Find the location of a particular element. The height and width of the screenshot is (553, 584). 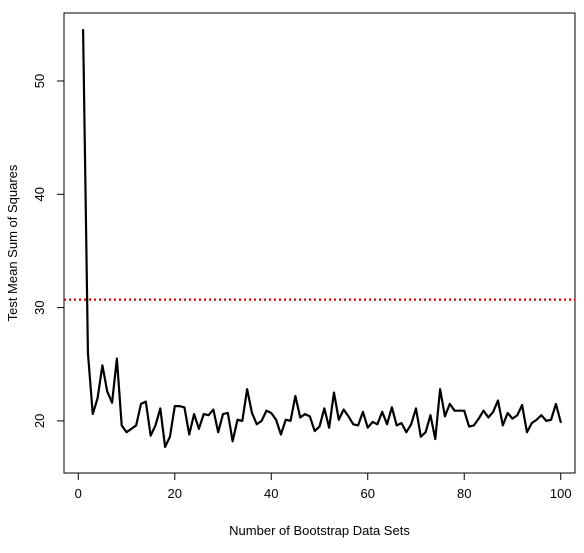

y-axis-title: Test Mean Sum of Squares is located at coordinates (12, 242).